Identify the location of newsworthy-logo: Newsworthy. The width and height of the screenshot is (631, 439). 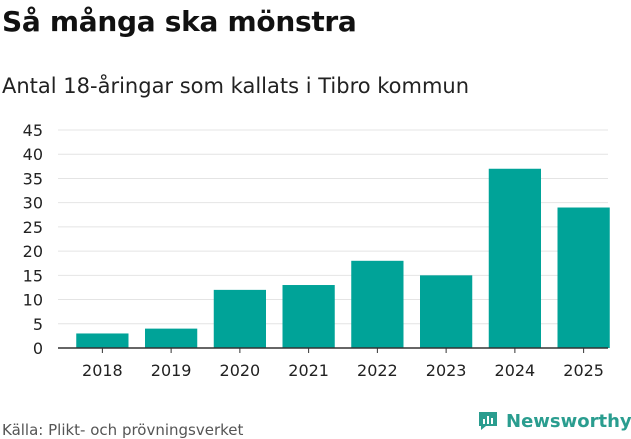
(553, 421).